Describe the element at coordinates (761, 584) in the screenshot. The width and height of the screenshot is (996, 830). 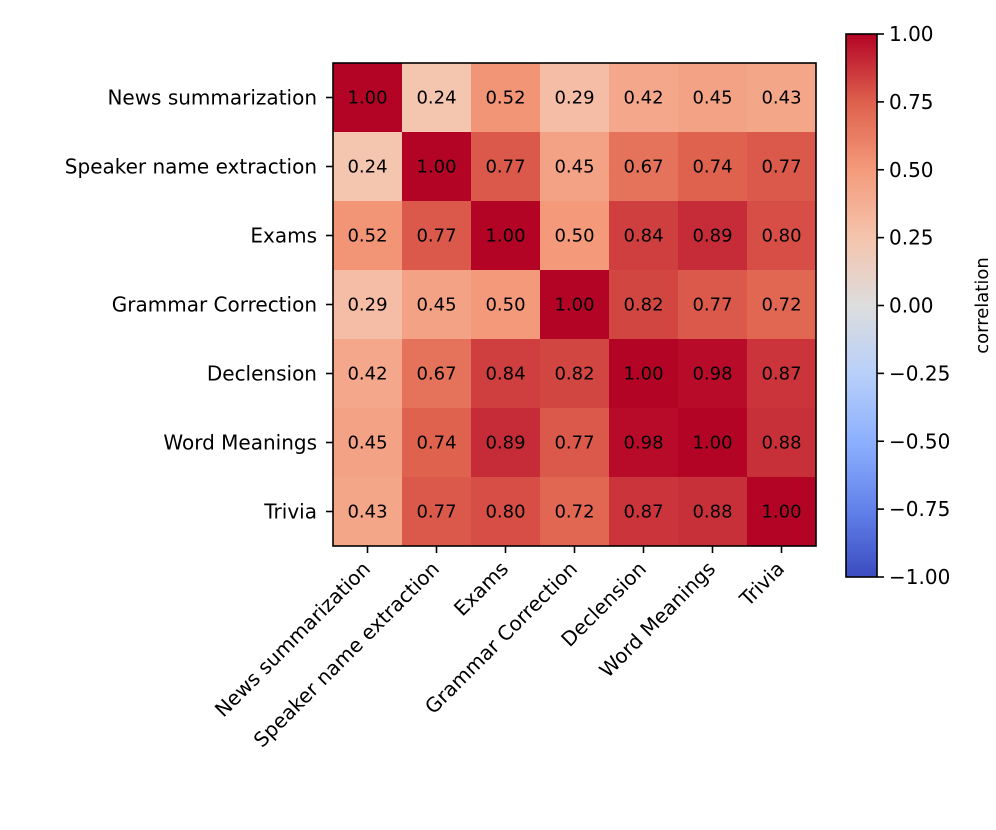
I see `x-tick-label: Trivia` at that location.